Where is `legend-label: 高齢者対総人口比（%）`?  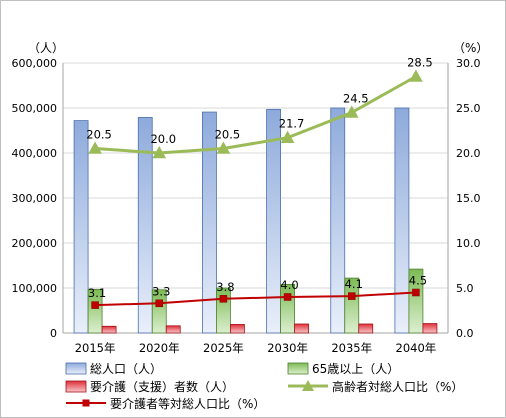
legend-label: 高齢者対総人口比（%） is located at coordinates (397, 386).